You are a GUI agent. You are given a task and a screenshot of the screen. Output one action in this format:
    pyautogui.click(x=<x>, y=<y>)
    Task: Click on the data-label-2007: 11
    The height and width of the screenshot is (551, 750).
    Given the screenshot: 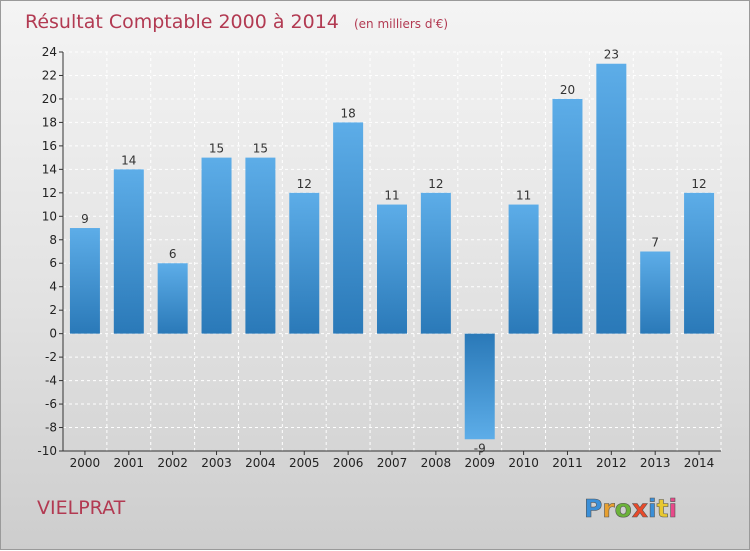 What is the action you would take?
    pyautogui.click(x=391, y=196)
    